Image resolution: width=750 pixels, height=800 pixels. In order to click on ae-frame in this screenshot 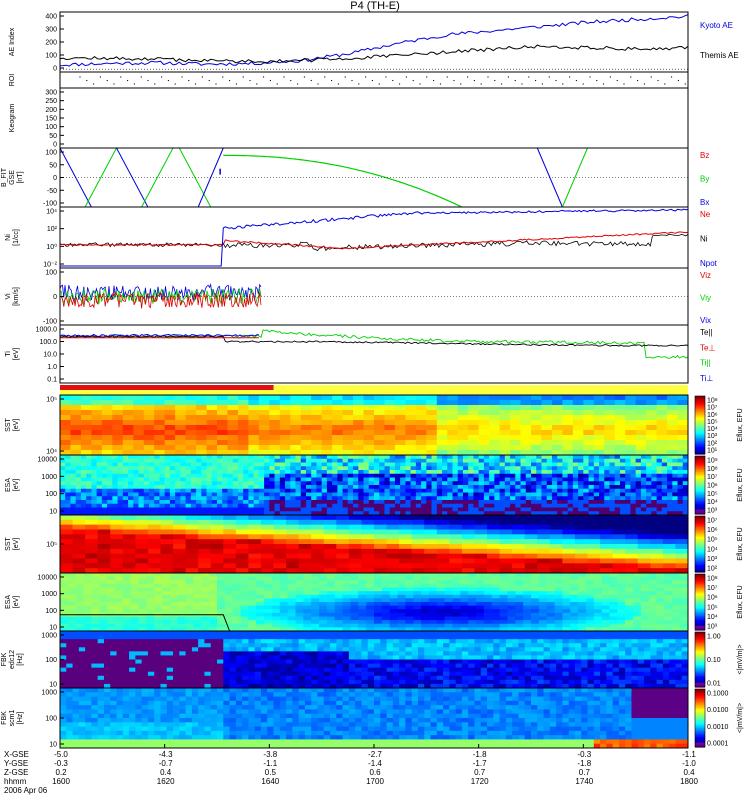, I will do `click(374, 42)`.